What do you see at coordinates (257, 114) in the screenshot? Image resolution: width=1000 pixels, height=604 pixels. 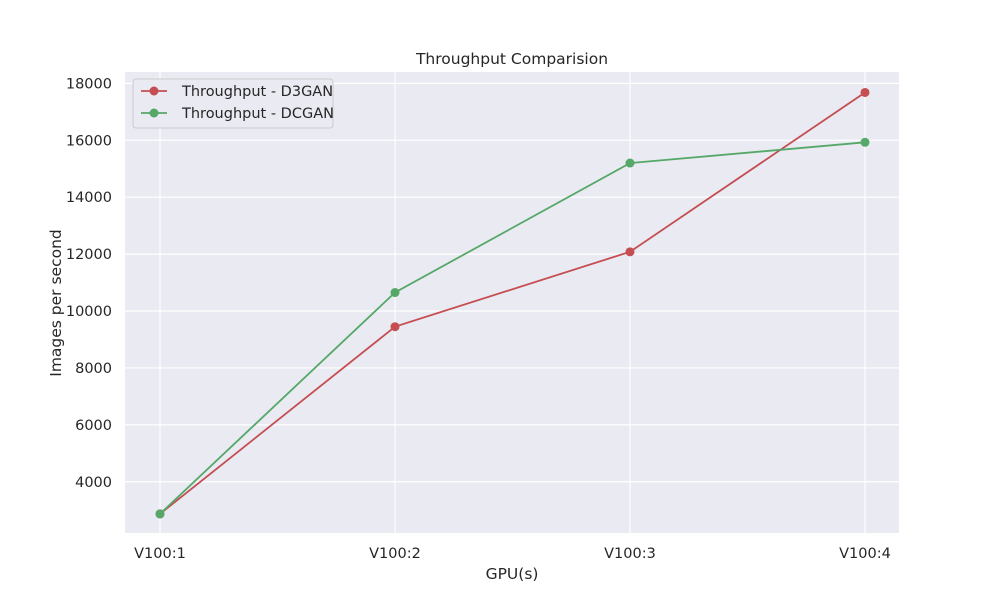 I see `legend-label-dcgan: Throughput - DCGAN` at bounding box center [257, 114].